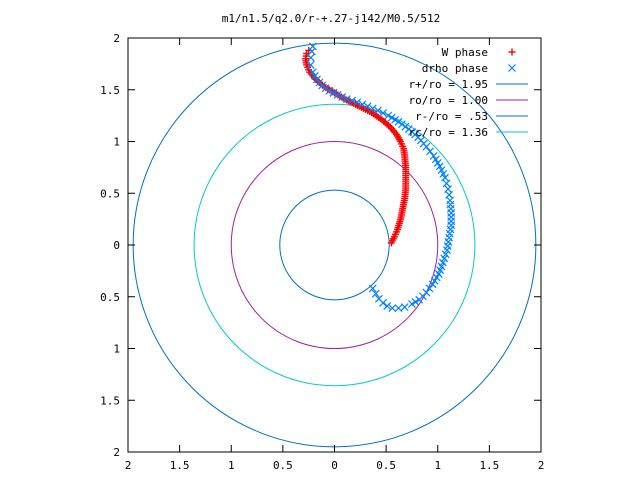  Describe the element at coordinates (116, 245) in the screenshot. I see `y-tick-label: 0` at that location.